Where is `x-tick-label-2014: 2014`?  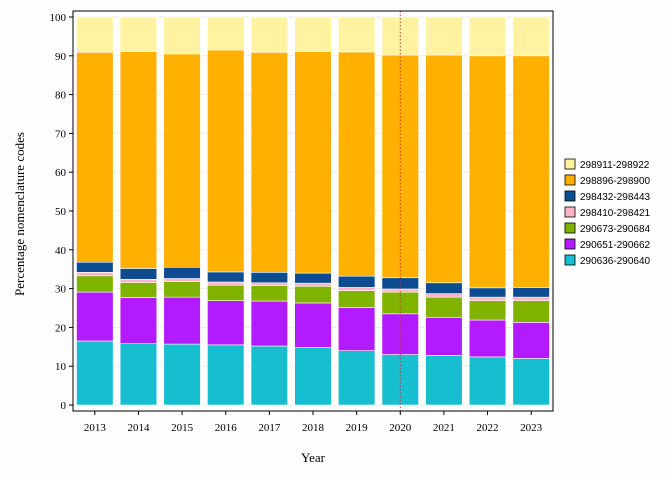
x-tick-label-2014: 2014 is located at coordinates (138, 428).